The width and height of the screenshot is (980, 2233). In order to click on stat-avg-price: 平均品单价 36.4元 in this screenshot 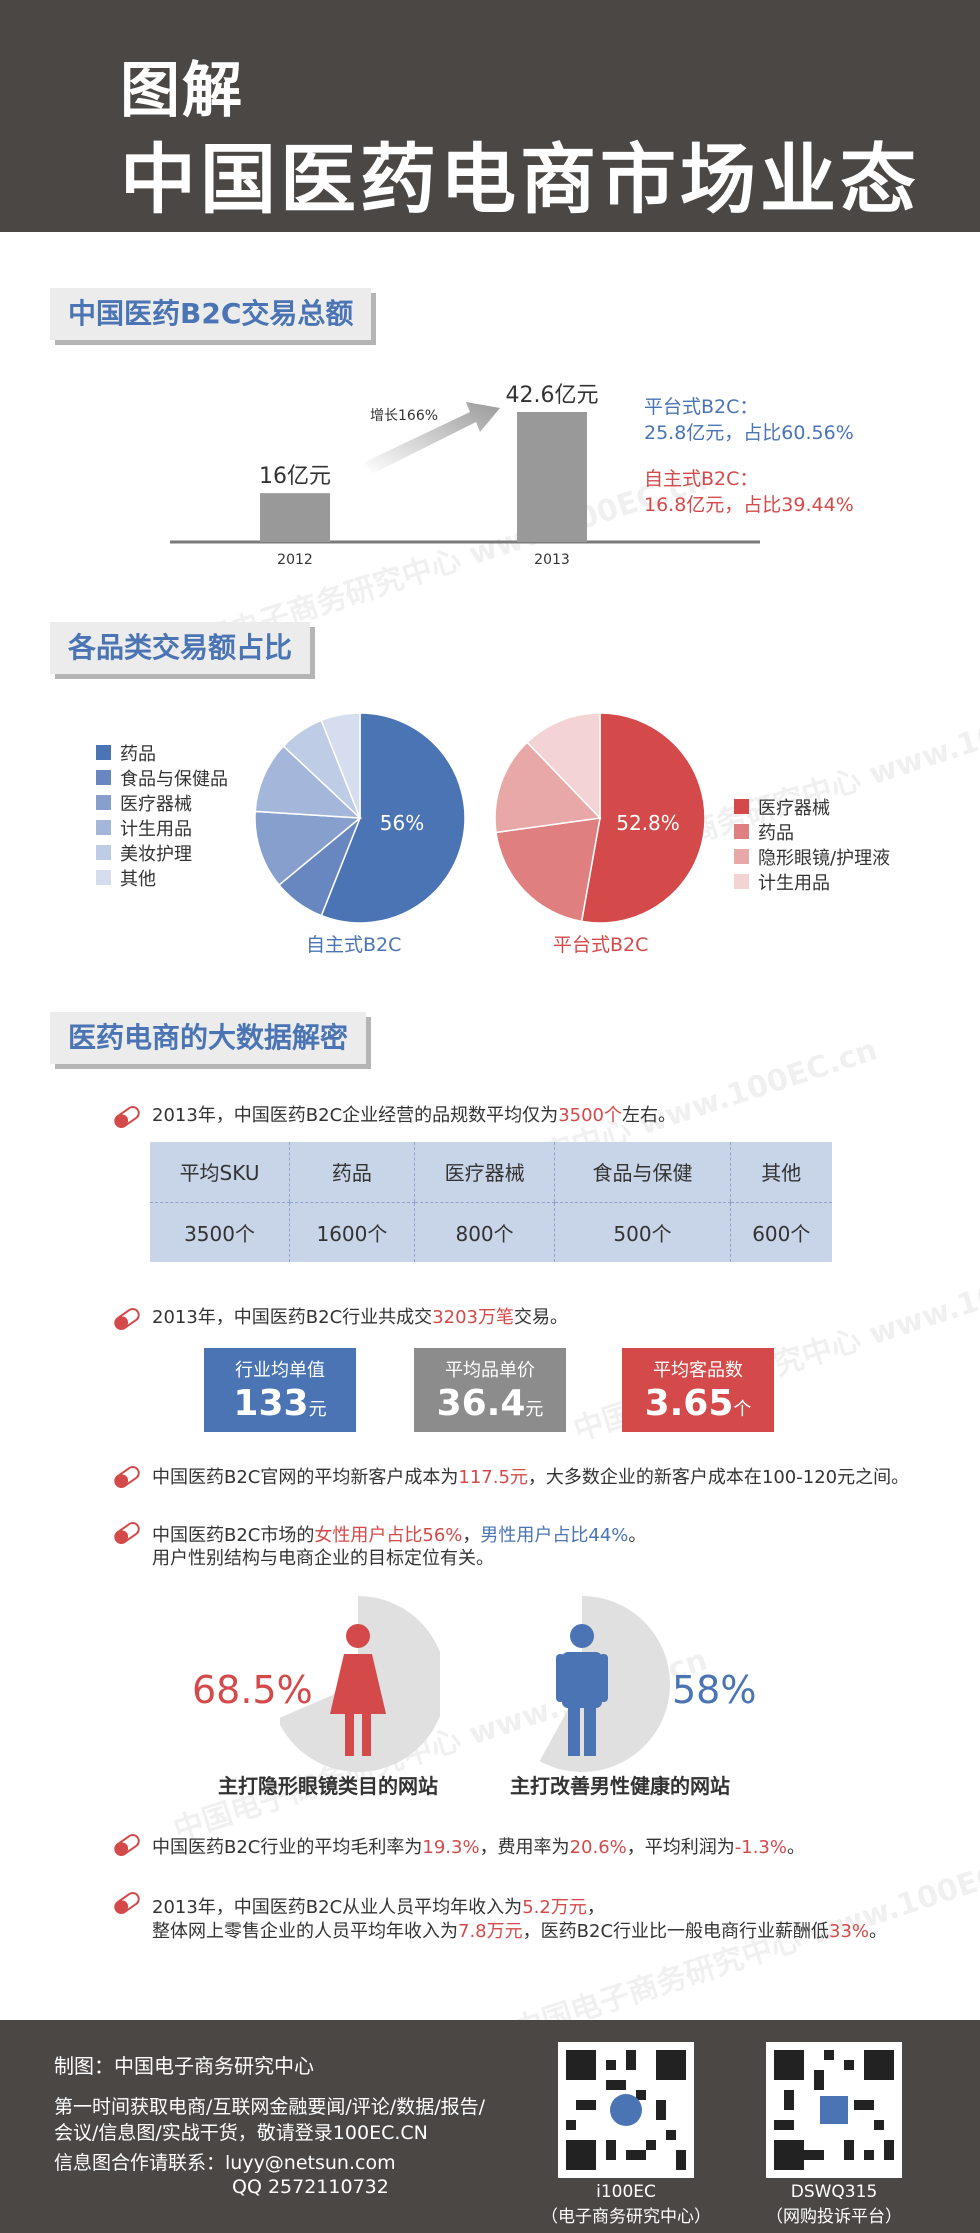, I will do `click(490, 1390)`.